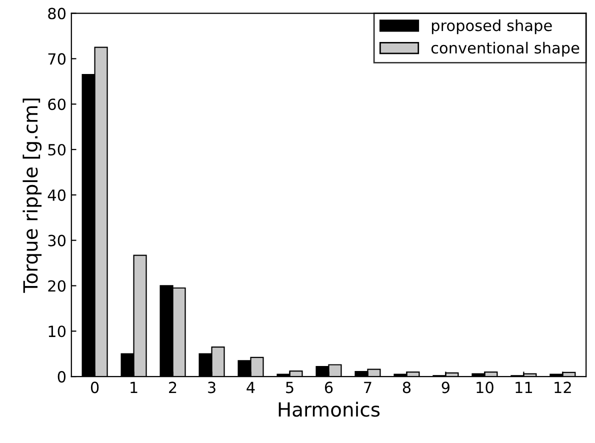 Image resolution: width=595 pixels, height=443 pixels. Describe the element at coordinates (505, 49) in the screenshot. I see `legend-label: conventional shape` at that location.